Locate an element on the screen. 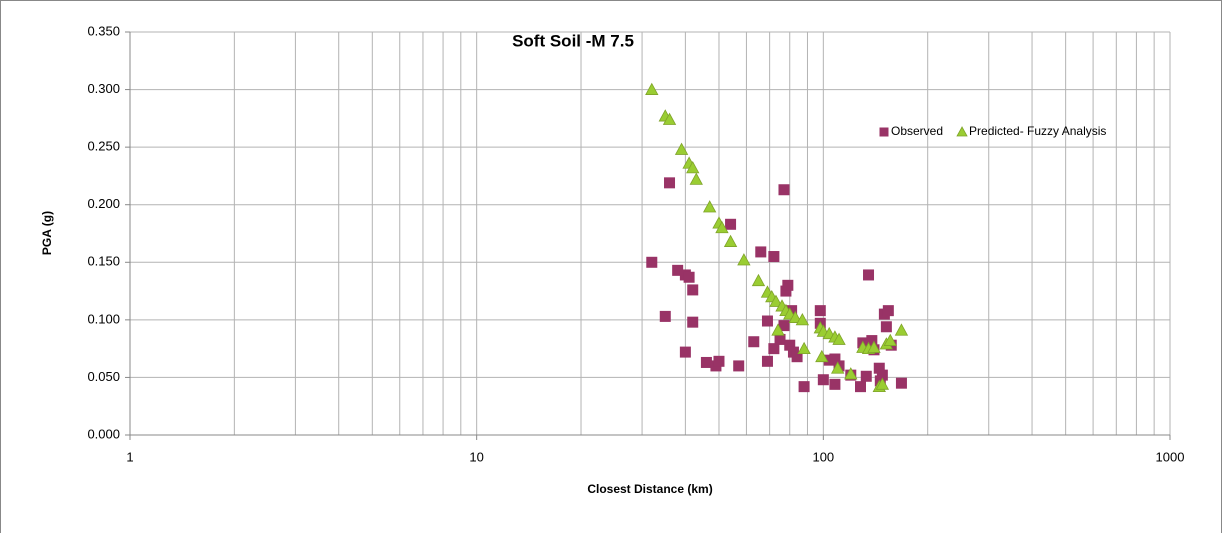 This screenshot has height=533, width=1225. y-tick-label: 0.150 is located at coordinates (103, 261).